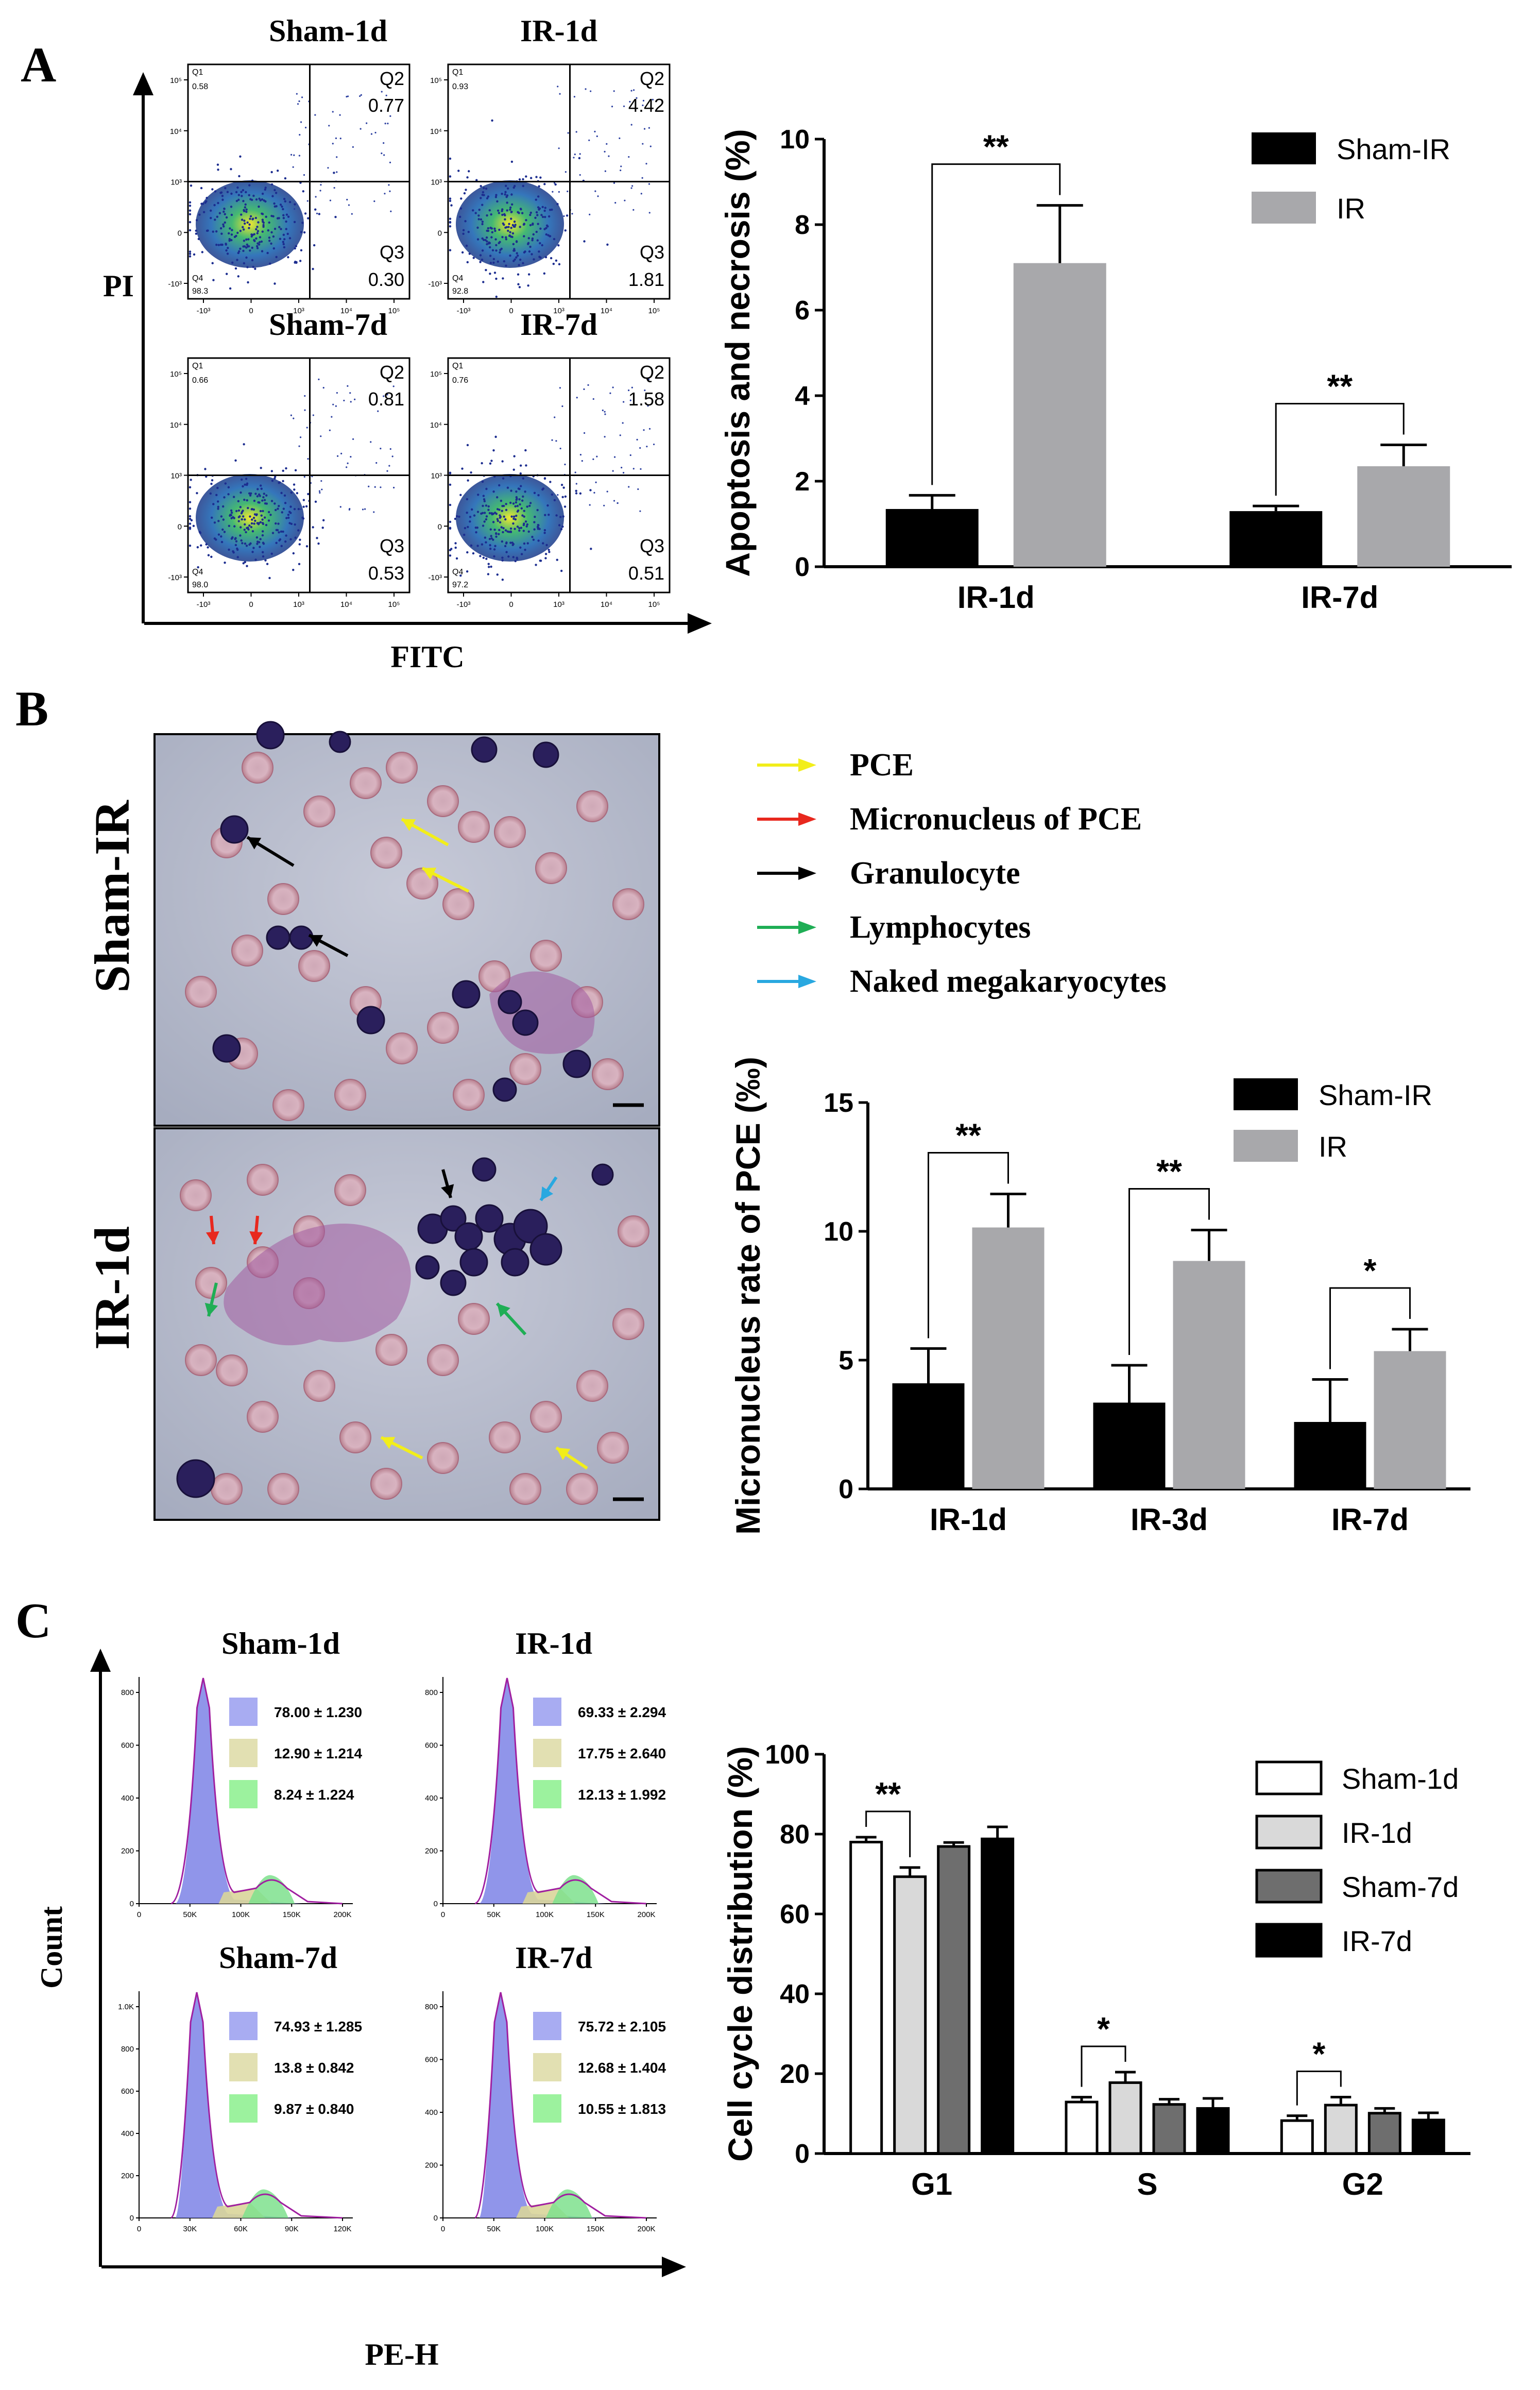 This screenshot has width=1540, height=2390. Describe the element at coordinates (838, 1103) in the screenshot. I see `y-tick-label: 15` at that location.